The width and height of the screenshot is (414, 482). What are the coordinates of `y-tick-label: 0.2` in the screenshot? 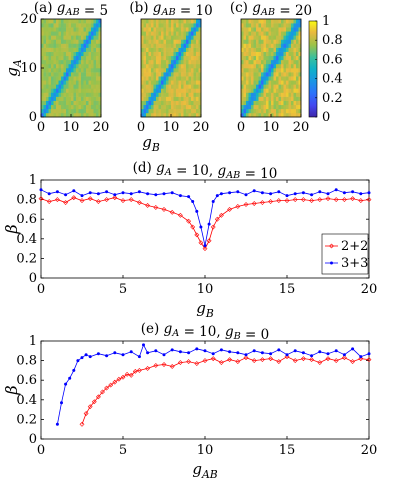 It's located at (26, 419).